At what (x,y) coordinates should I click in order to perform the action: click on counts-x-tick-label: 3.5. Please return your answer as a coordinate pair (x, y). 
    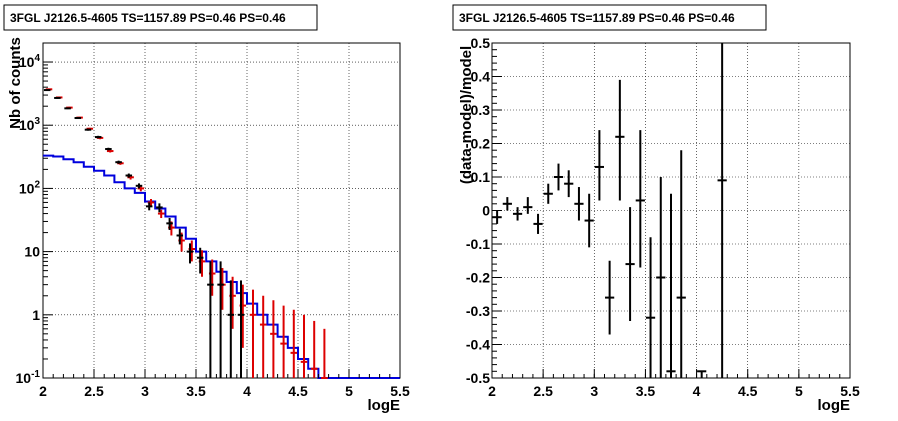
    Looking at the image, I should click on (196, 391).